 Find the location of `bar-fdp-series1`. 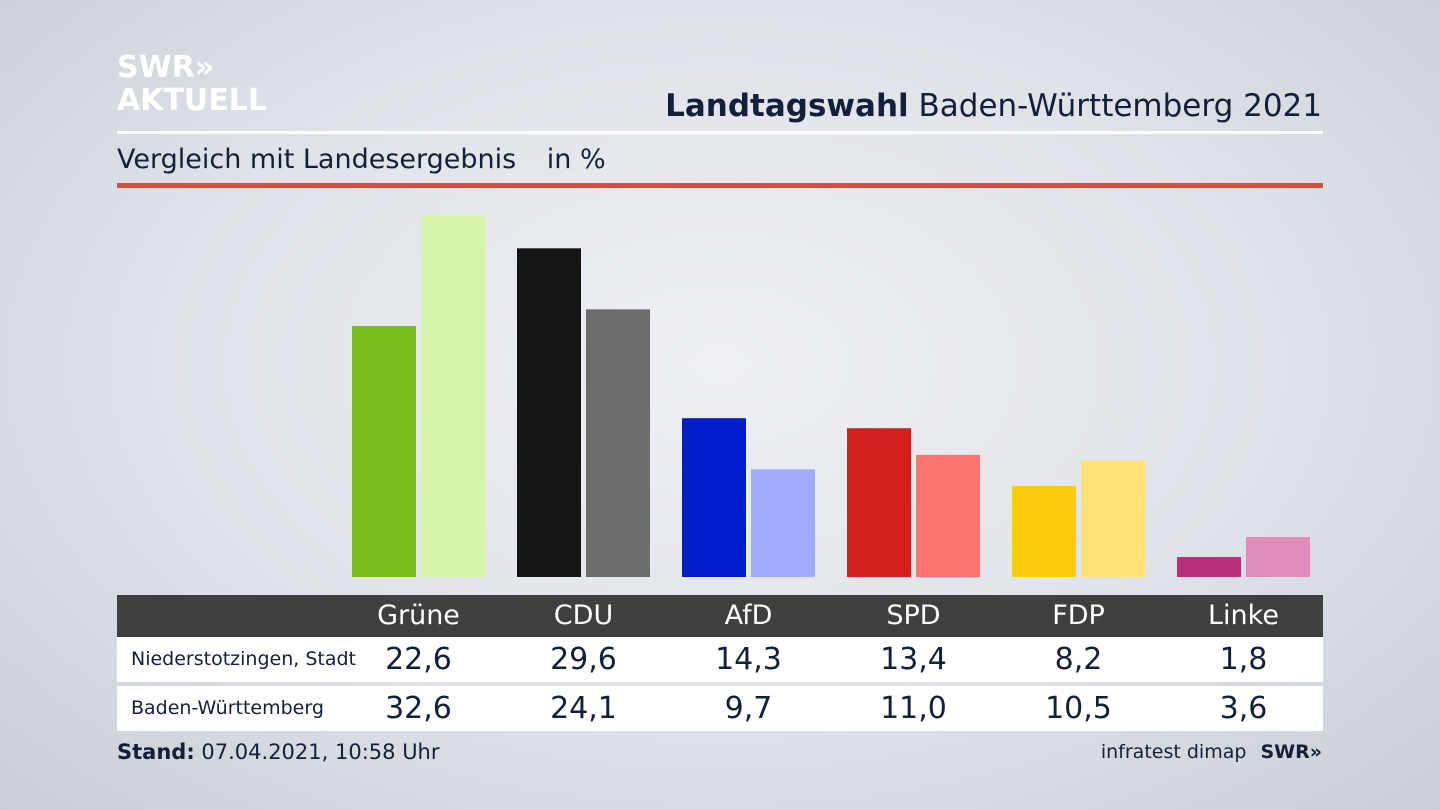

bar-fdp-series1 is located at coordinates (1044, 531).